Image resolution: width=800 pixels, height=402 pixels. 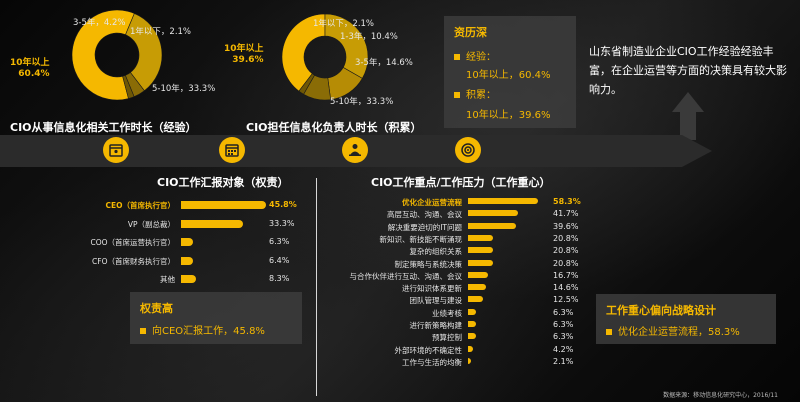 I want to click on bar-value-label: 33.3%, so click(x=282, y=223).